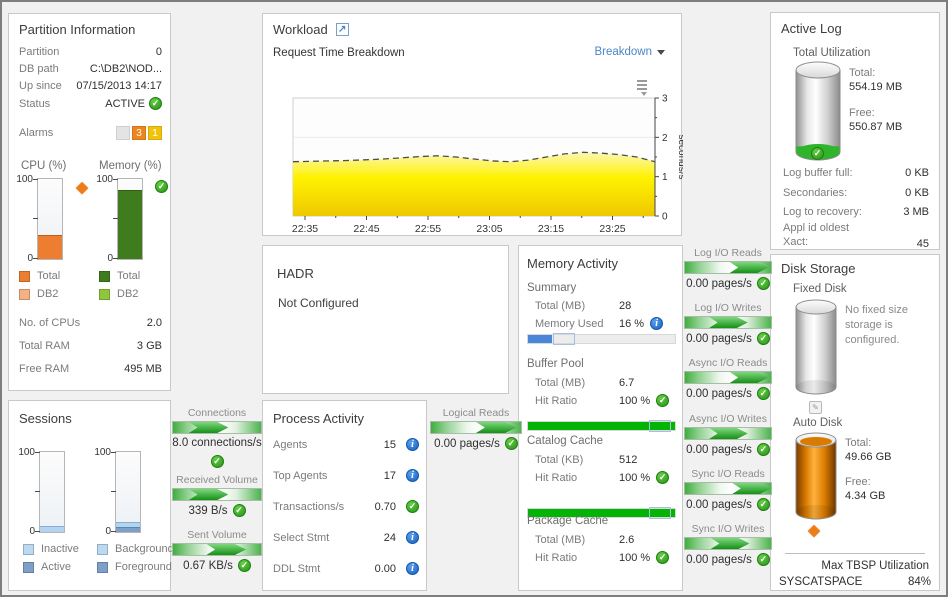 This screenshot has width=948, height=597. What do you see at coordinates (816, 478) in the screenshot?
I see `auto-disk-cylinder` at bounding box center [816, 478].